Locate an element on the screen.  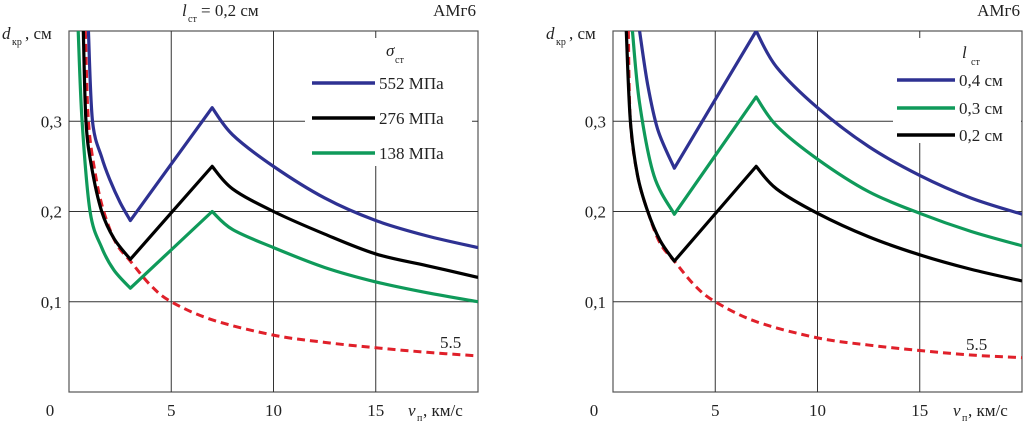
legend-label: 552 МПа is located at coordinates (411, 83).